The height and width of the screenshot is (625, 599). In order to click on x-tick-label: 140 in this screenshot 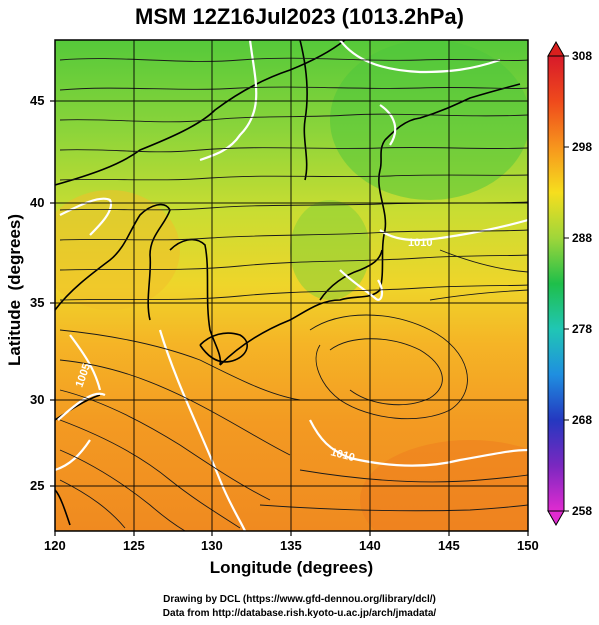, I will do `click(370, 545)`.